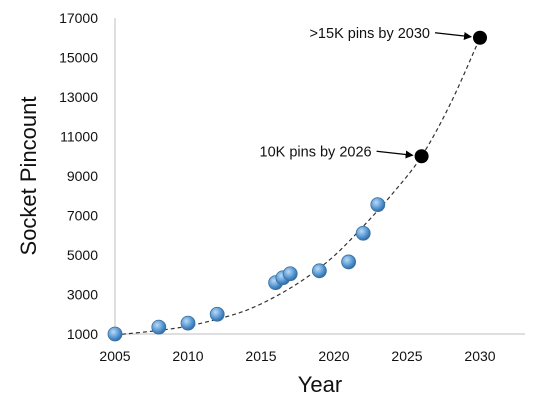 This screenshot has height=404, width=550. I want to click on y-tick-labels: 1000 3000 5000 7000 9000 11000 13000 15000 17000, so click(78, 176).